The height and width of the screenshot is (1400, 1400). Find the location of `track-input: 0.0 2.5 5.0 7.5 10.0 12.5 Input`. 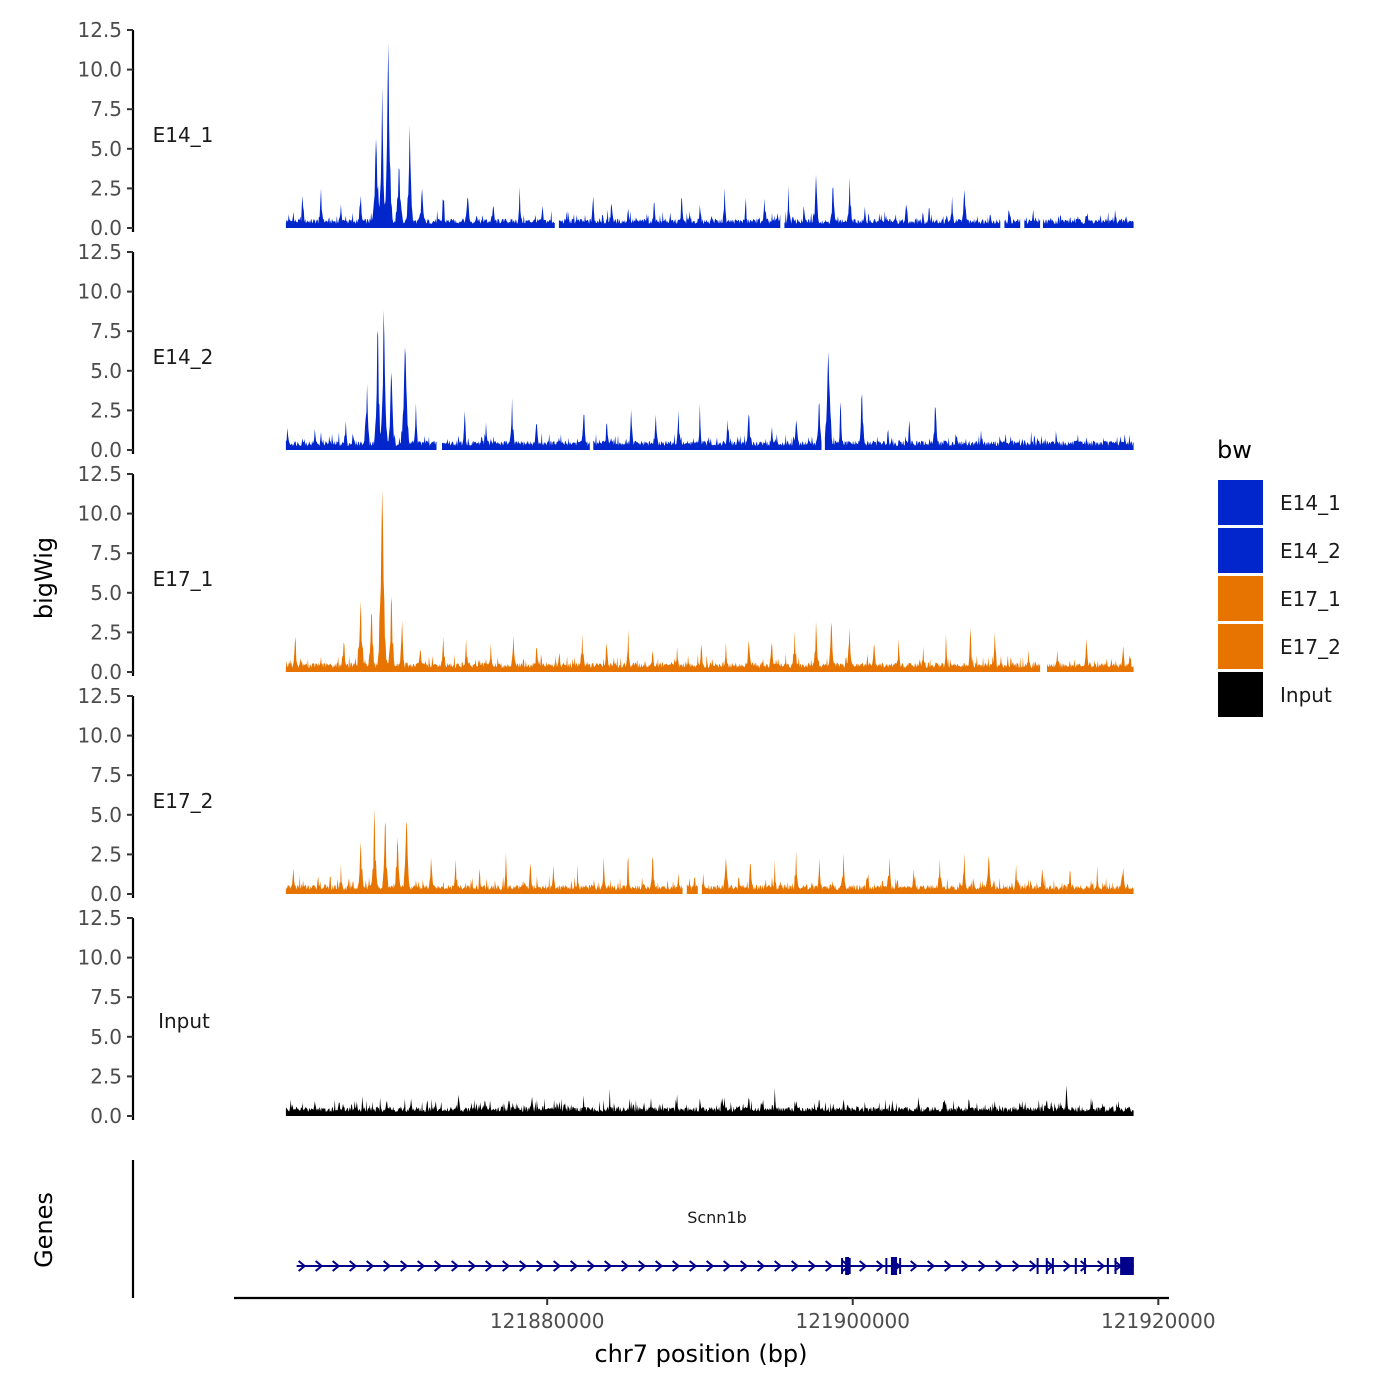

track-input: 0.0 2.5 5.0 7.5 10.0 12.5 Input is located at coordinates (605, 1017).